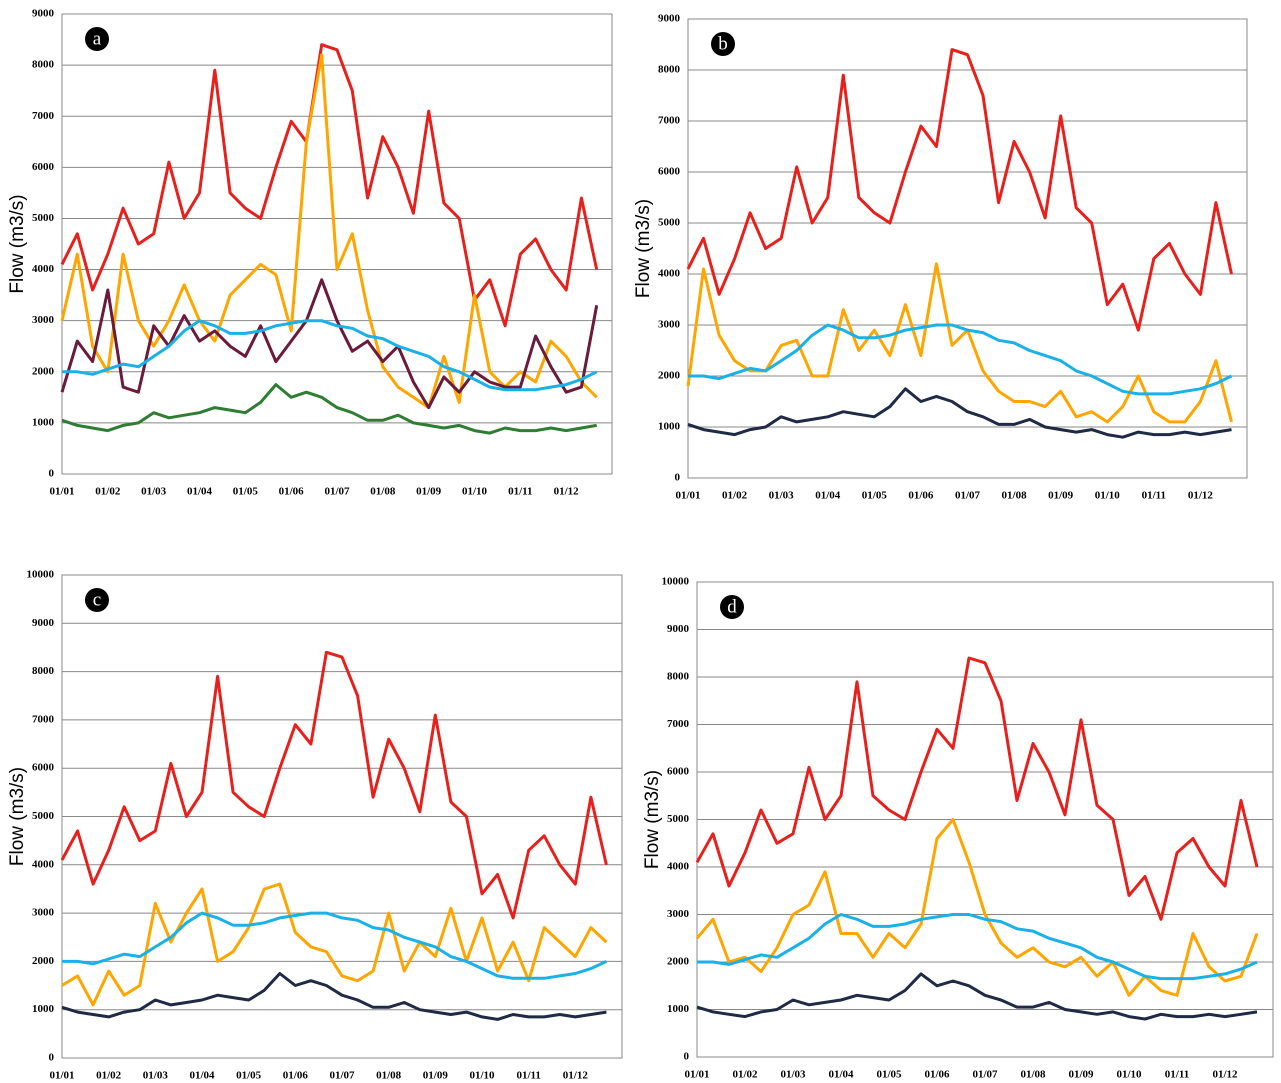  I want to click on panel-label: d, so click(732, 606).